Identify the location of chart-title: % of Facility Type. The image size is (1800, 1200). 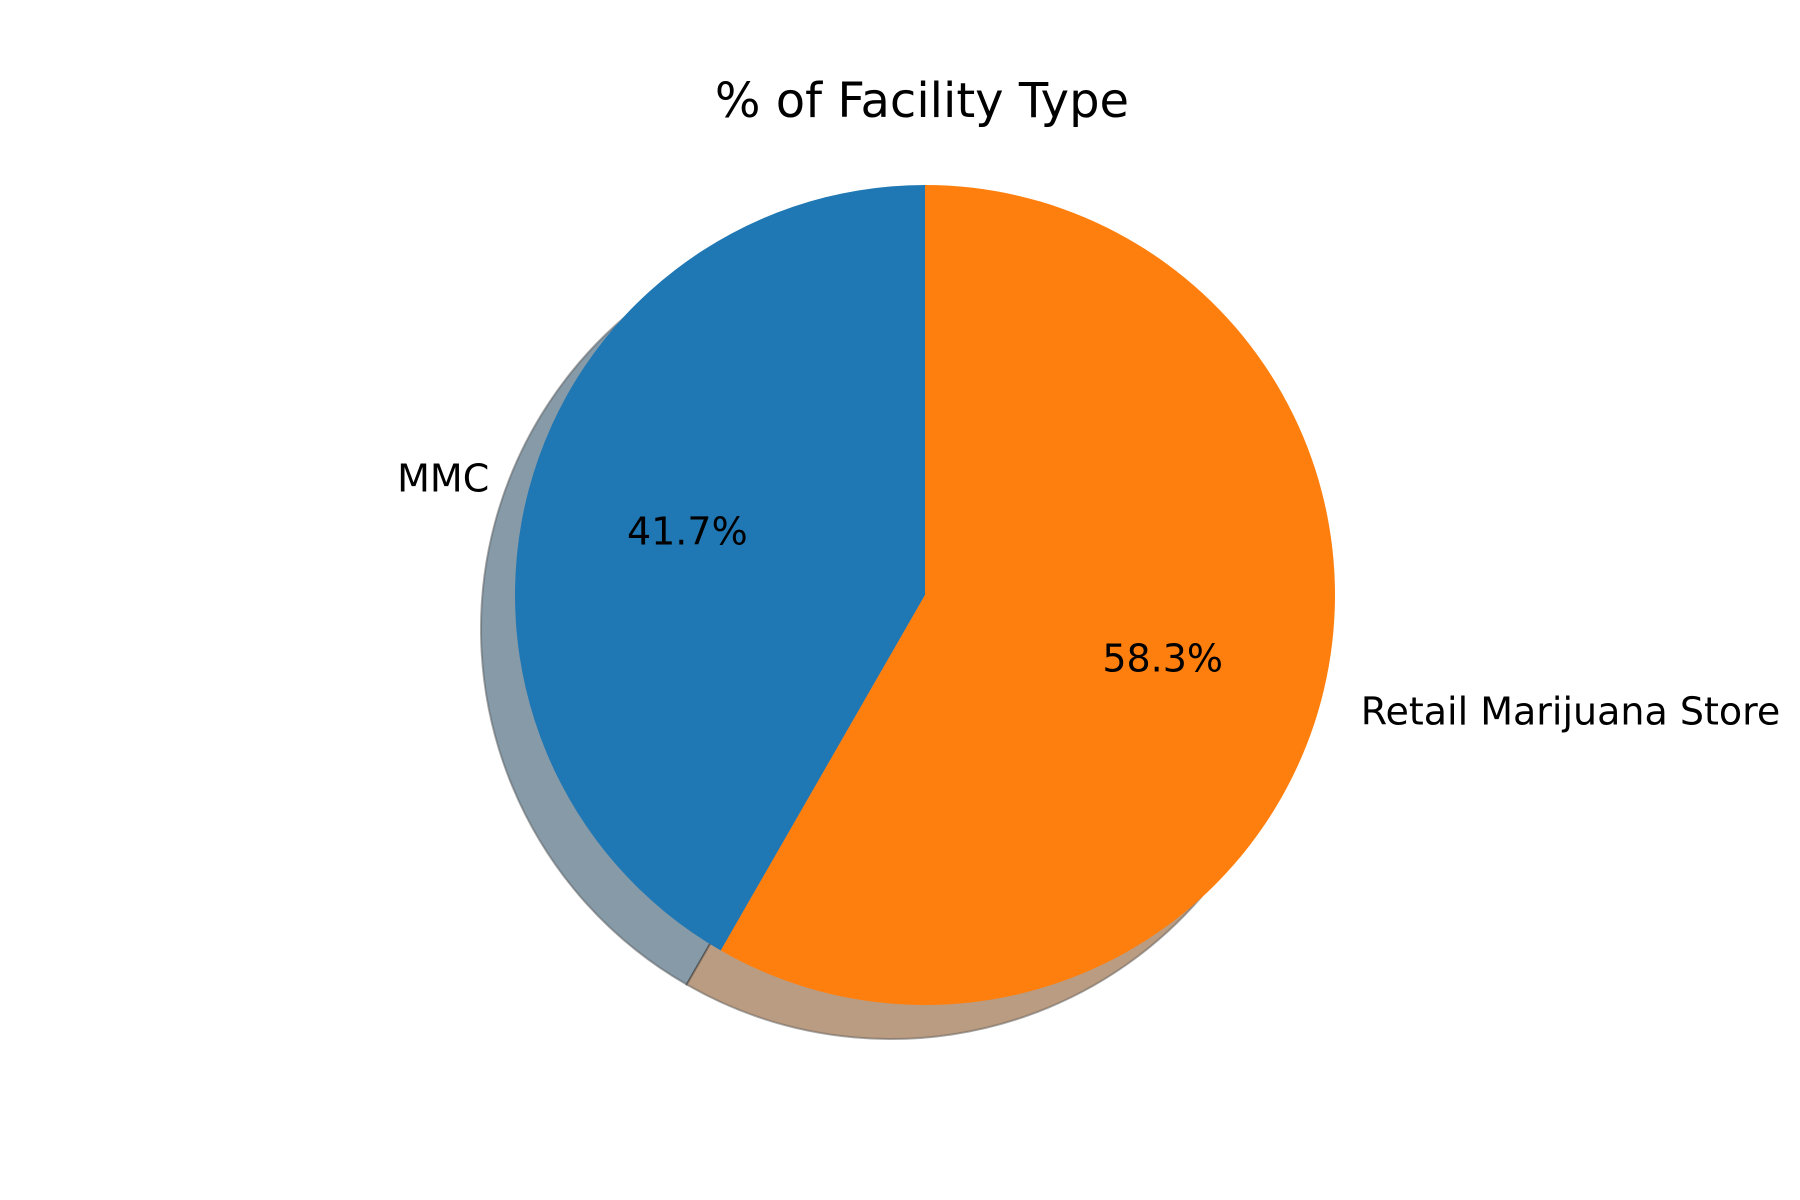
(922, 101).